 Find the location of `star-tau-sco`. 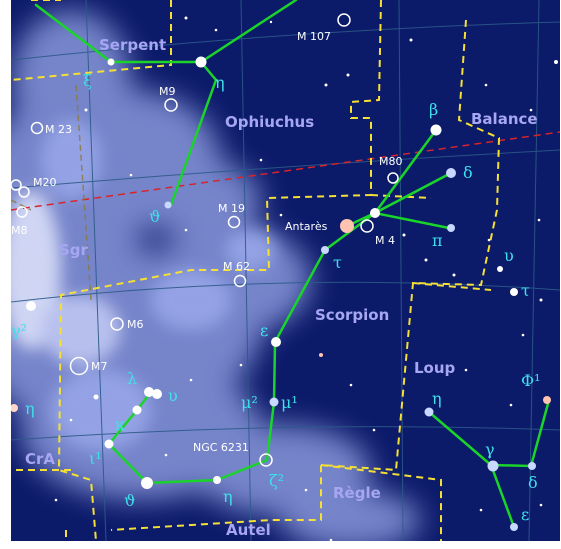

star-tau-sco is located at coordinates (325, 250).